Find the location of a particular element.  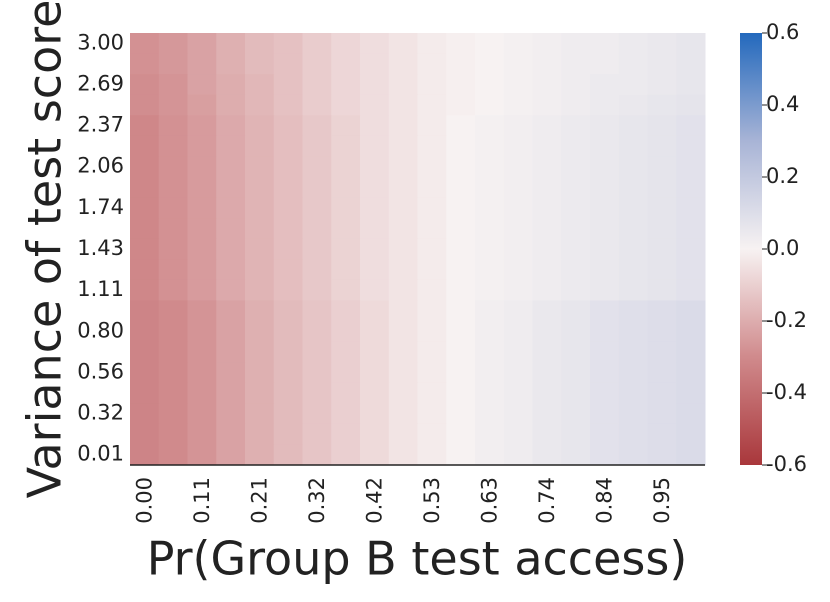

y-tick-label: 1.74 is located at coordinates (100, 207).